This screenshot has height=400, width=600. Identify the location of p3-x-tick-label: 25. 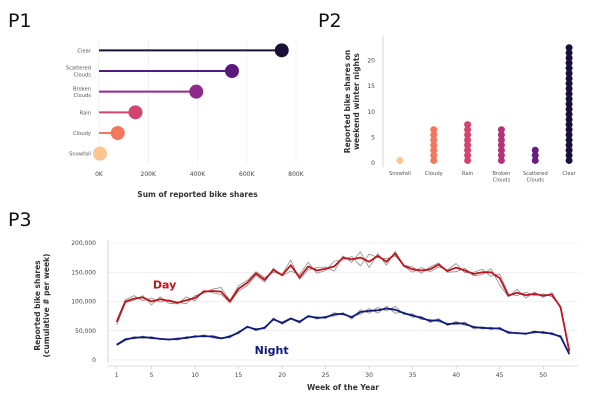
(326, 375).